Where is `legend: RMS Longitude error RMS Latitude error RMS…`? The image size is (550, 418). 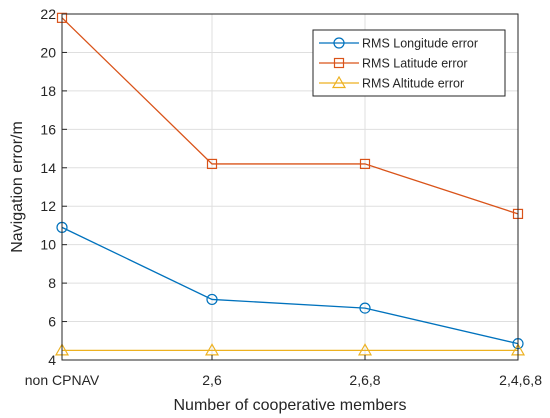 legend: RMS Longitude error RMS Latitude error RMS… is located at coordinates (409, 63).